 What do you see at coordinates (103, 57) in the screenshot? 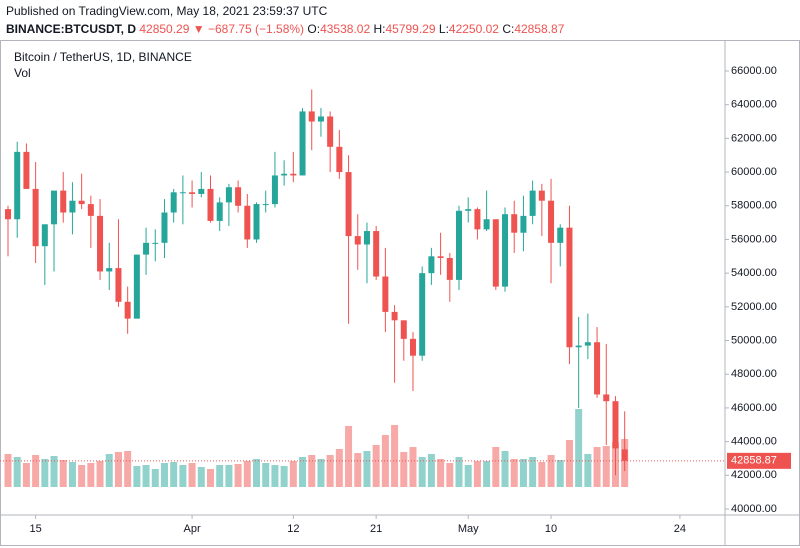
I see `chart-title: Bitcoin / TetherUS, 1D, BINANCE` at bounding box center [103, 57].